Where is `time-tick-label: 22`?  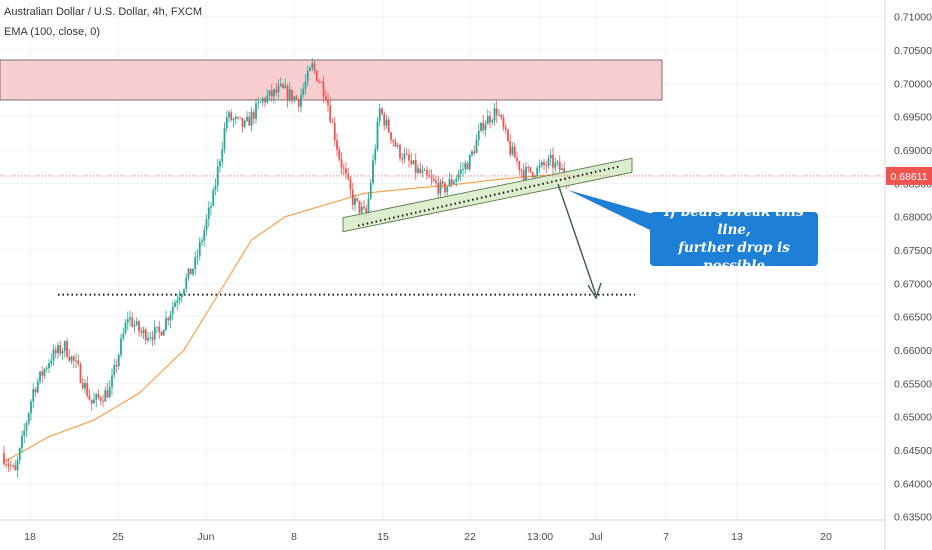 time-tick-label: 22 is located at coordinates (470, 537).